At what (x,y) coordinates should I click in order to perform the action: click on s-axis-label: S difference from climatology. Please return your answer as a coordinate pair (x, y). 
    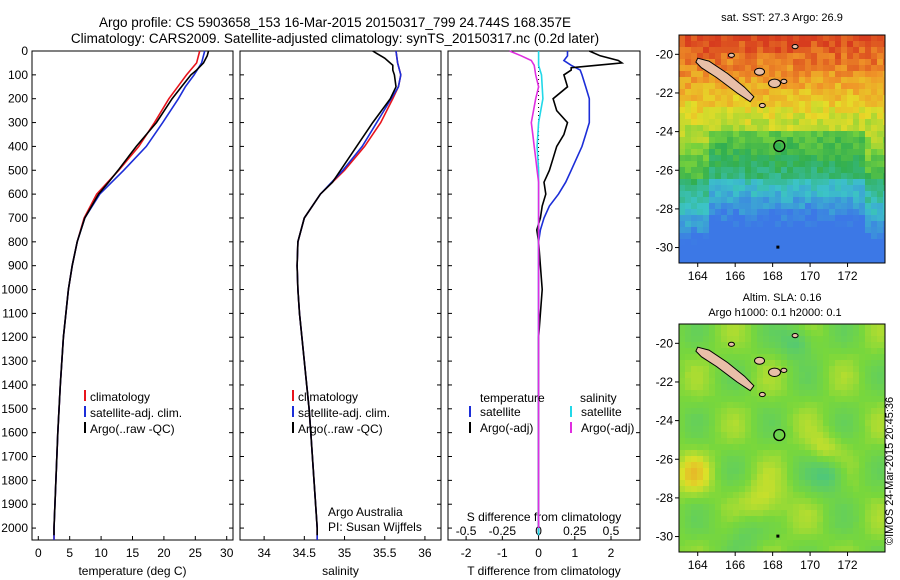
    Looking at the image, I should click on (544, 517).